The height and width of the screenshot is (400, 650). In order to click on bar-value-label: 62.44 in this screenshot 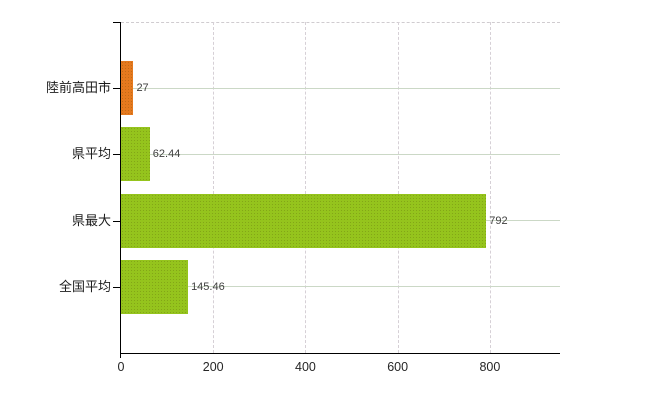, I will do `click(166, 154)`.